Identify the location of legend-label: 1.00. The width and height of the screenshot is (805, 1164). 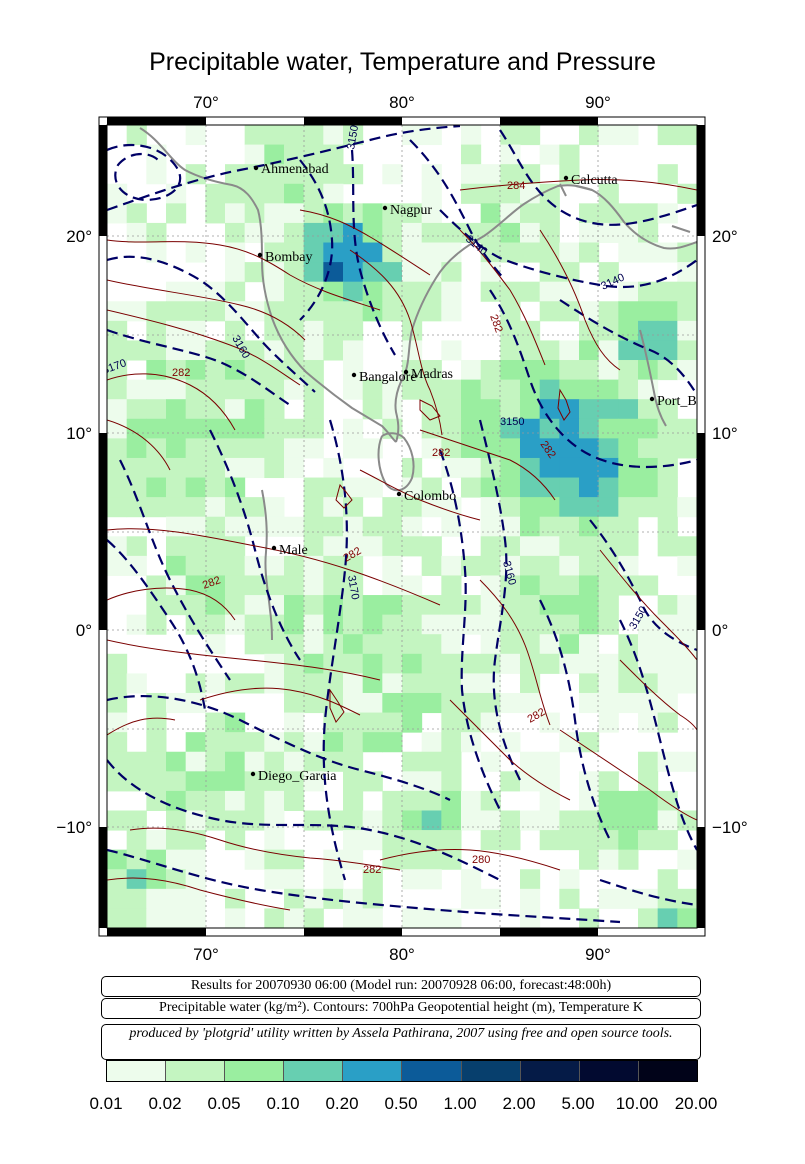
(460, 1103).